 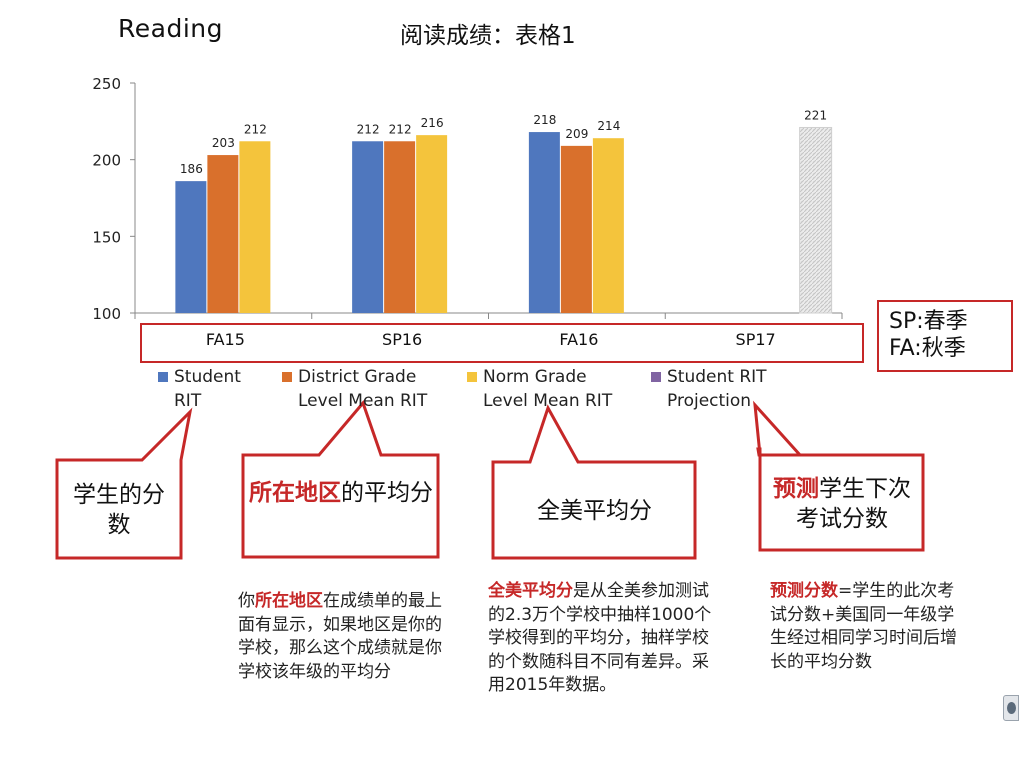 I want to click on bar-data-label: 221, so click(x=815, y=115).